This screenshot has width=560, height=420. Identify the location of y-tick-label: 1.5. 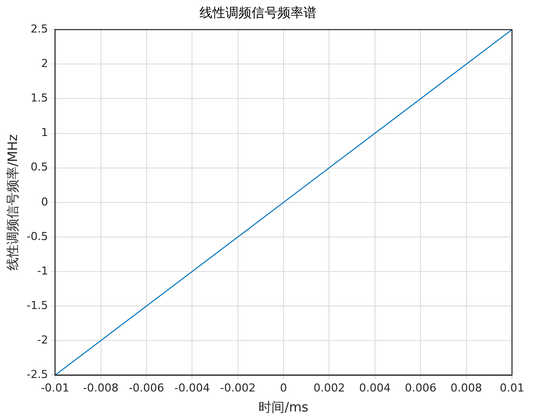
(39, 98).